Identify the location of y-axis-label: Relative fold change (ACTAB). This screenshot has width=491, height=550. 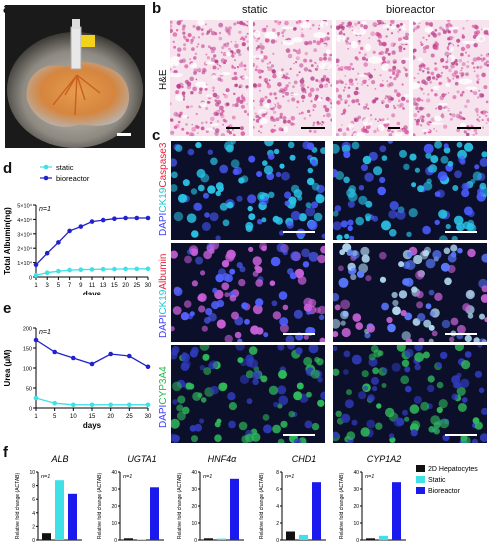
(180, 506).